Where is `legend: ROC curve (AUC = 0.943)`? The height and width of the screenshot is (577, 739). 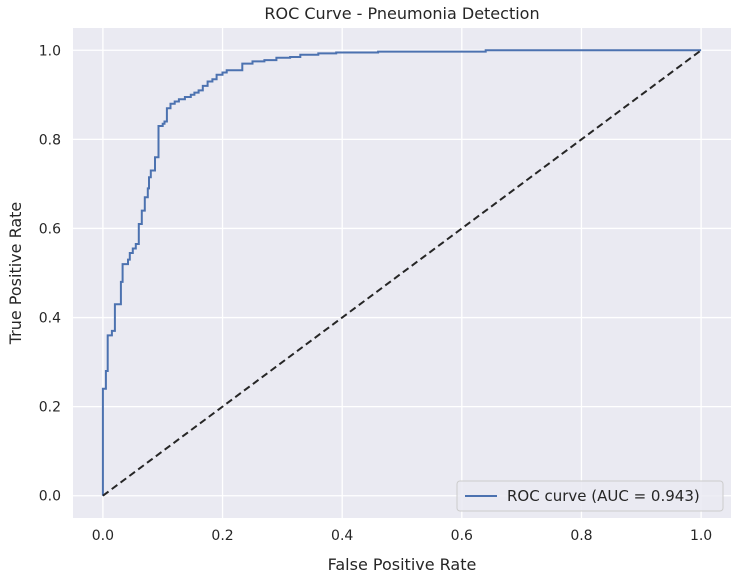 legend: ROC curve (AUC = 0.943) is located at coordinates (590, 496).